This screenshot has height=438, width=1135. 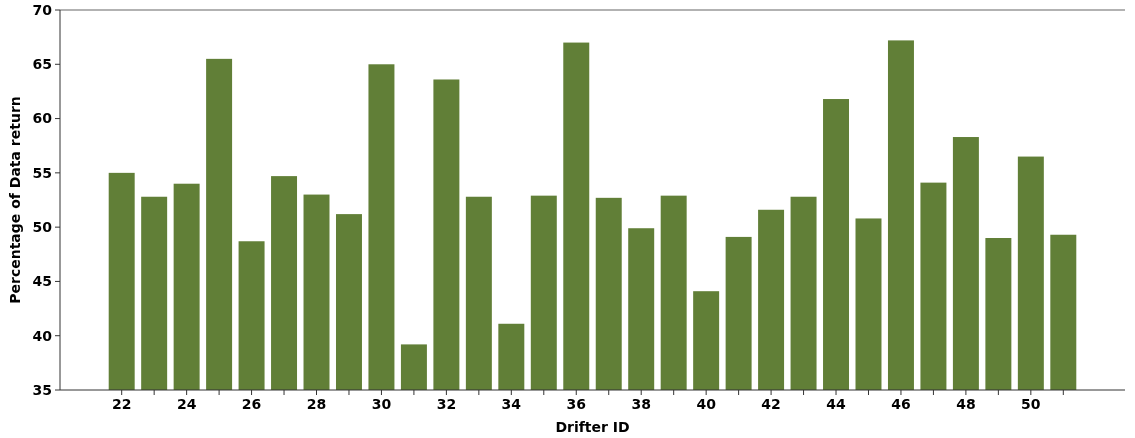 I want to click on x-tick-label: 42, so click(x=771, y=404).